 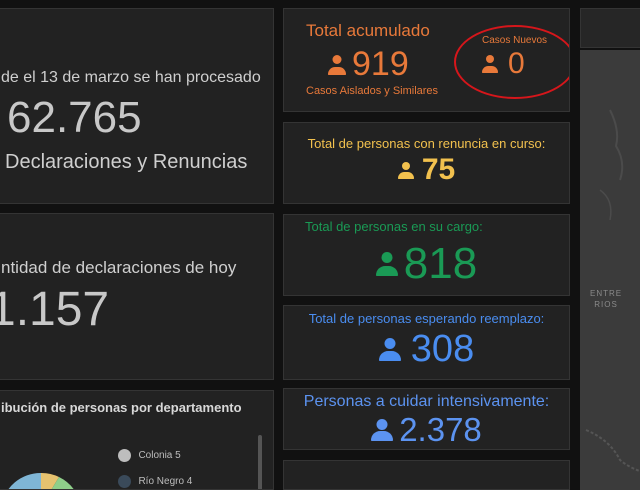 I want to click on intensive-care-value-row: 2.378, so click(x=426, y=430).